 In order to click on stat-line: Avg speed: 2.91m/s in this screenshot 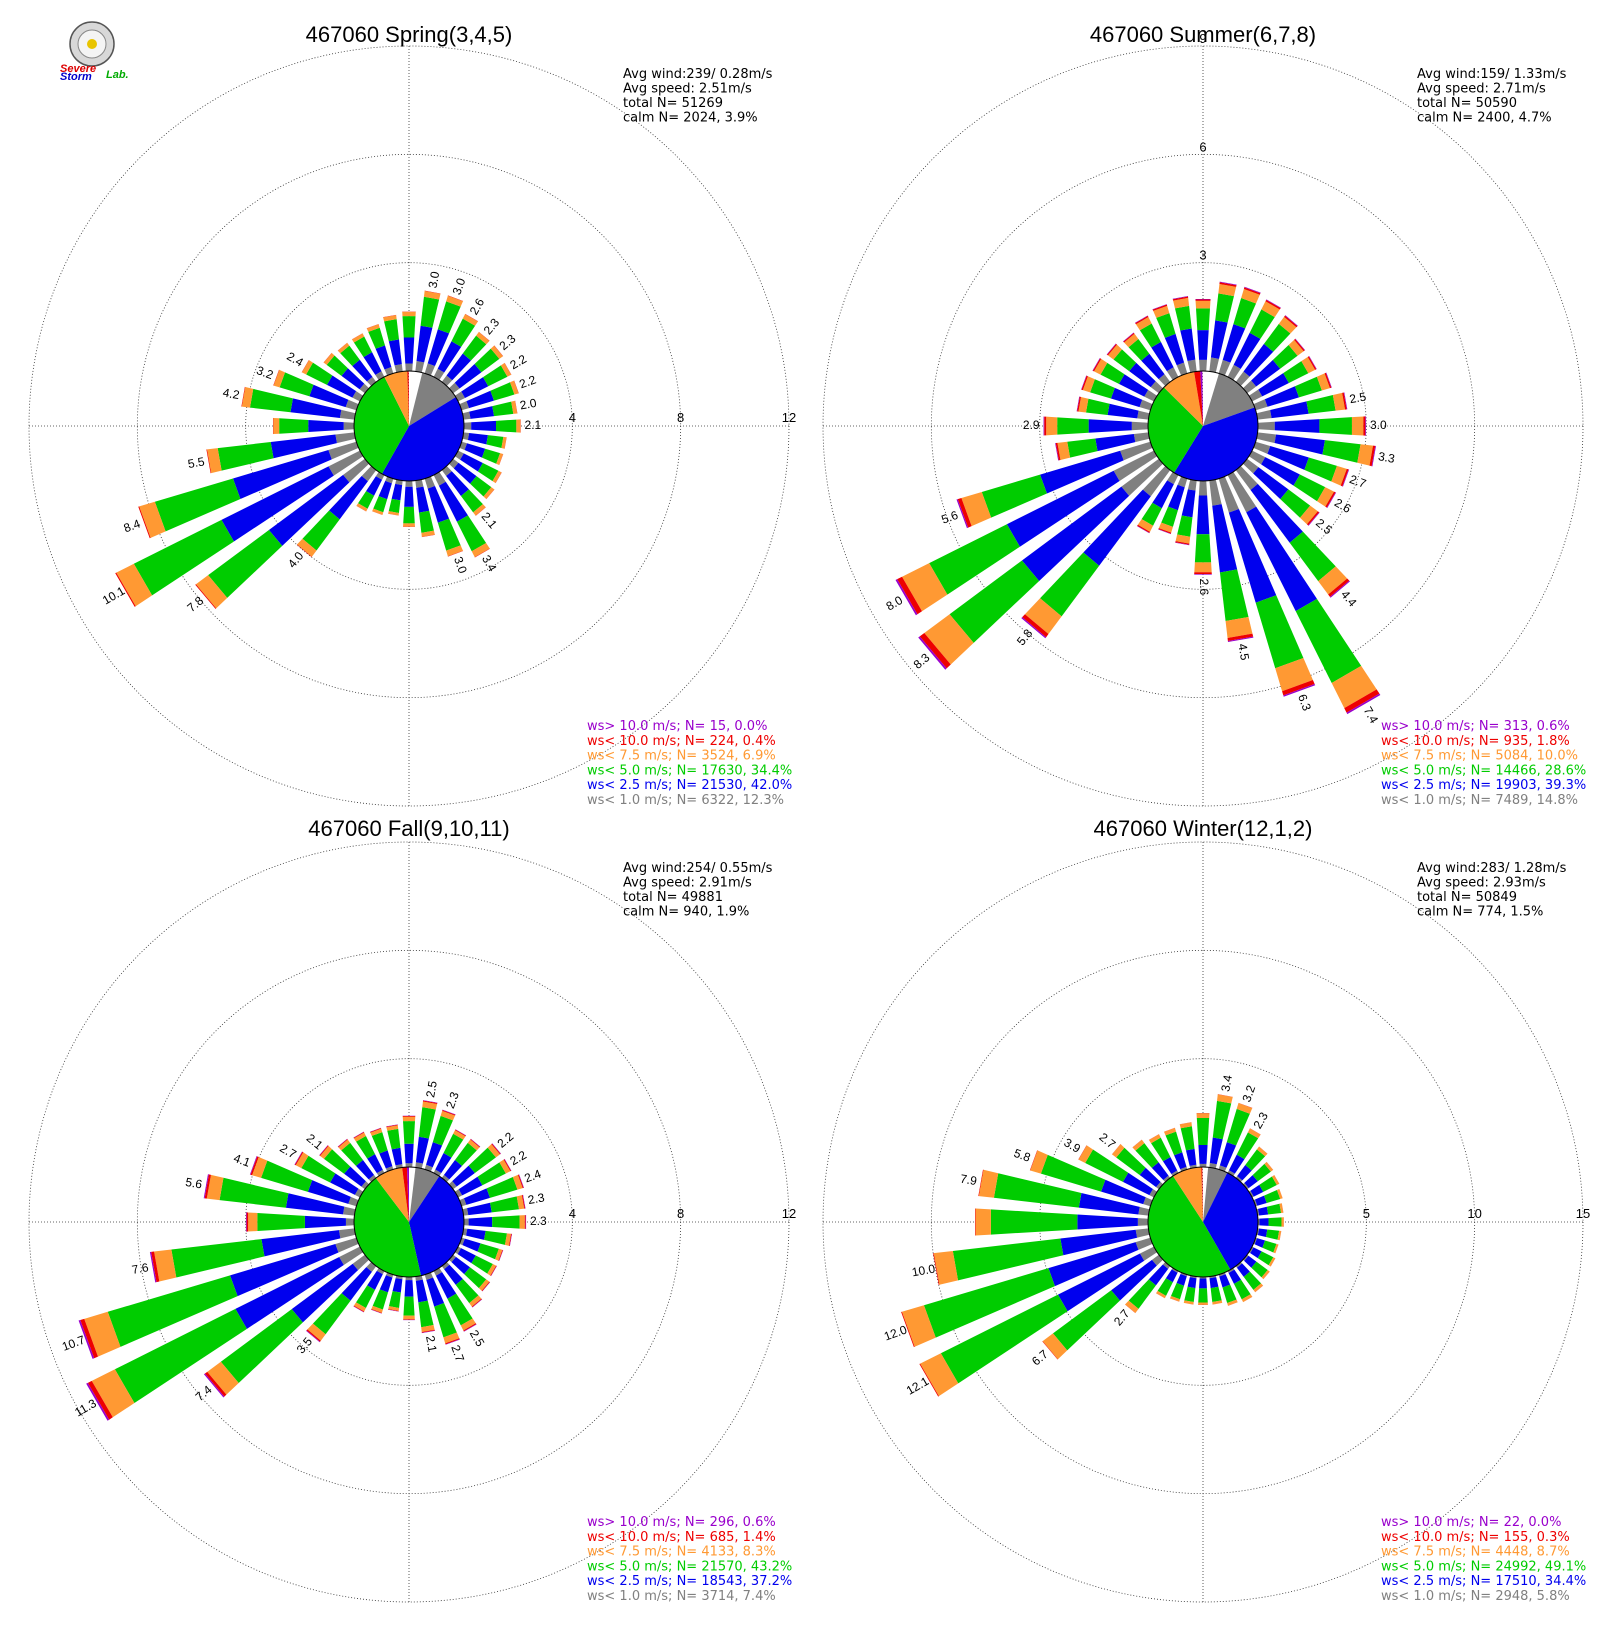, I will do `click(687, 883)`.